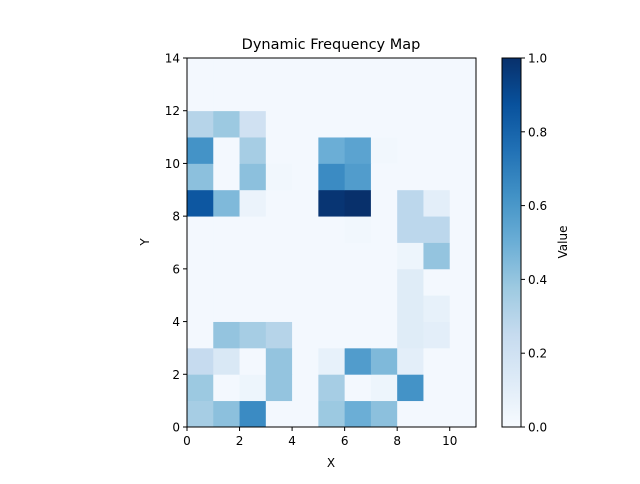  Describe the element at coordinates (534, 243) in the screenshot. I see `colorbar-ticks: 0.0 0.2 0.4 0.6 0.8 1.0` at that location.